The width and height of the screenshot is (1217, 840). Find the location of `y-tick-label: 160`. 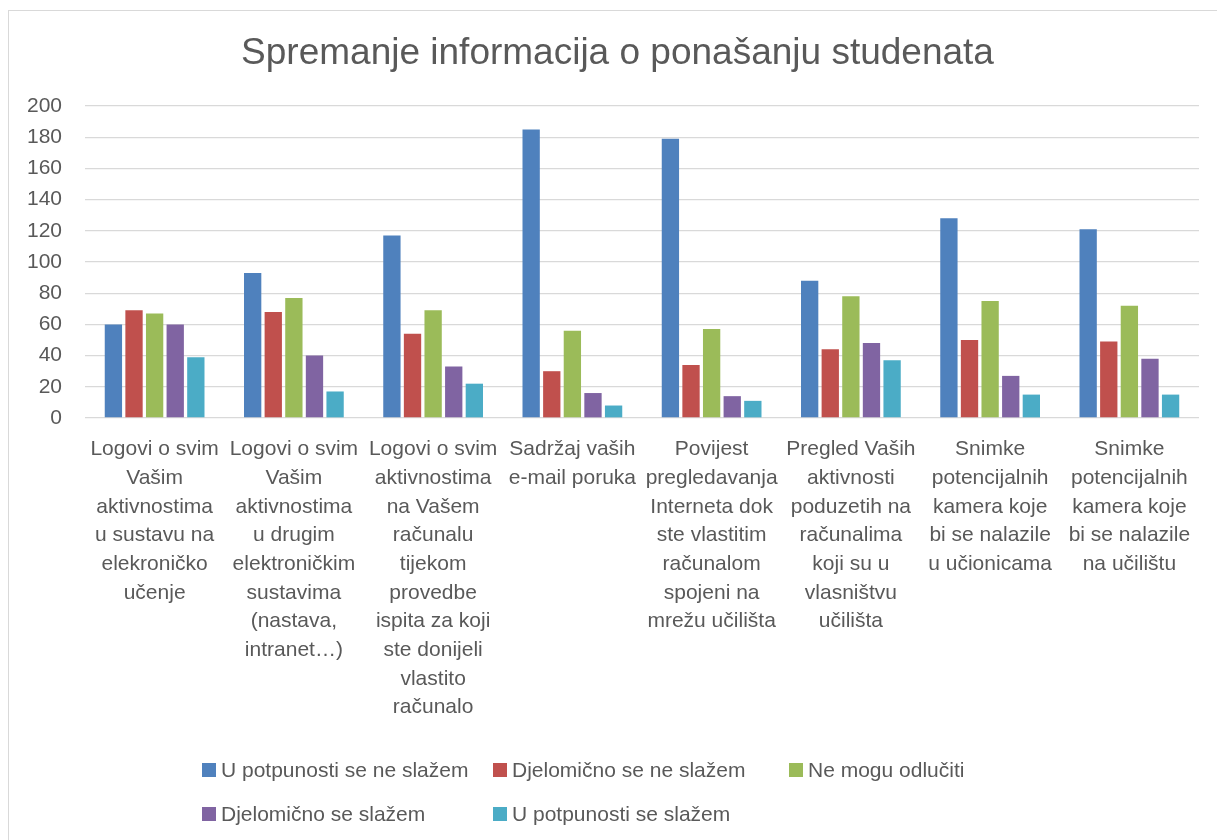

y-tick-label: 160 is located at coordinates (44, 167).